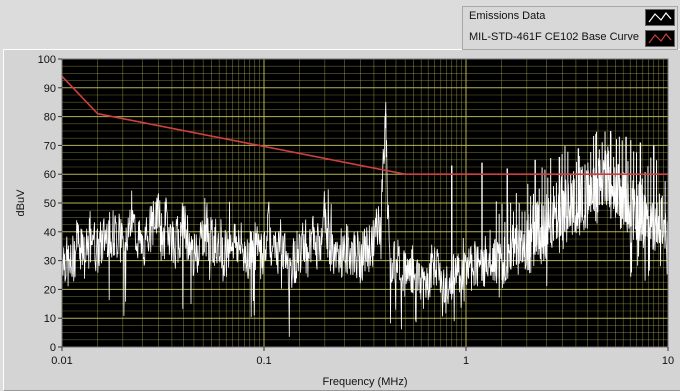 The image size is (680, 391). Describe the element at coordinates (50, 204) in the screenshot. I see `y-tick-label: 50` at that location.